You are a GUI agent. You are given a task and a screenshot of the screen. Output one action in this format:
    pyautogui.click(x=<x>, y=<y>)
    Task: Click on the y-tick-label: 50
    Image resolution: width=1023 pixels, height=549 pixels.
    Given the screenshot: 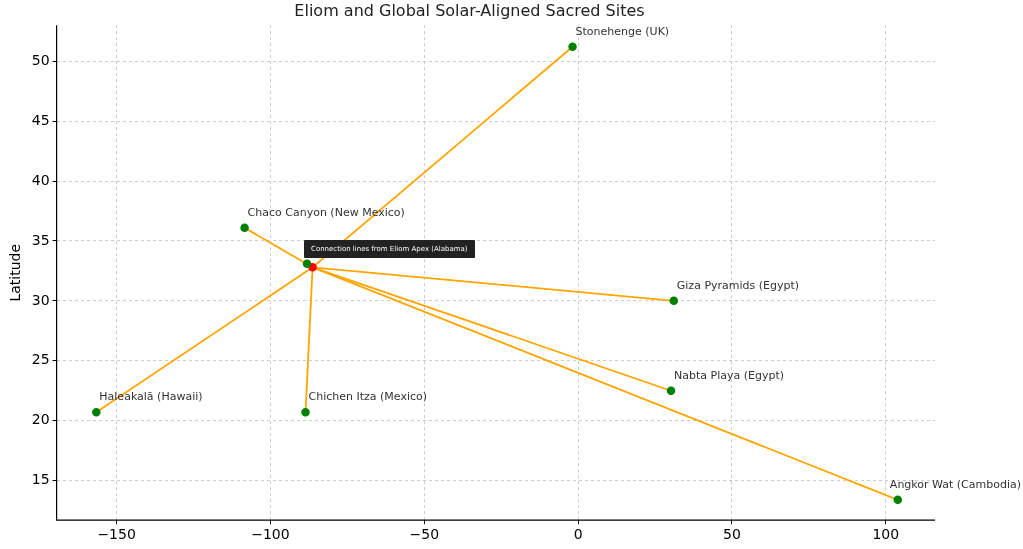 What is the action you would take?
    pyautogui.click(x=40, y=59)
    